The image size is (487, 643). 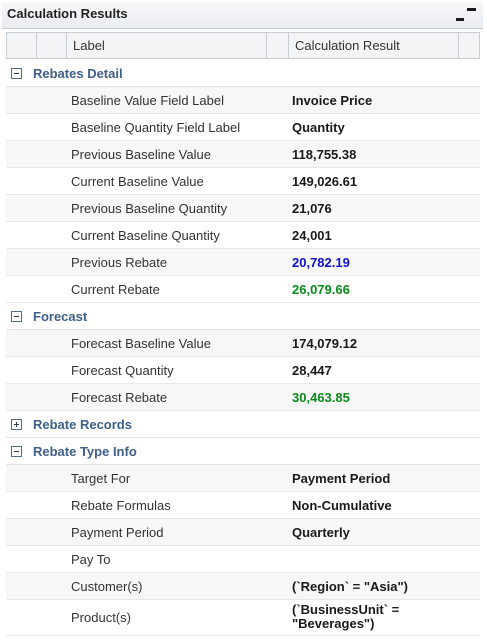 What do you see at coordinates (321, 289) in the screenshot?
I see `row-value: 26,079.66` at bounding box center [321, 289].